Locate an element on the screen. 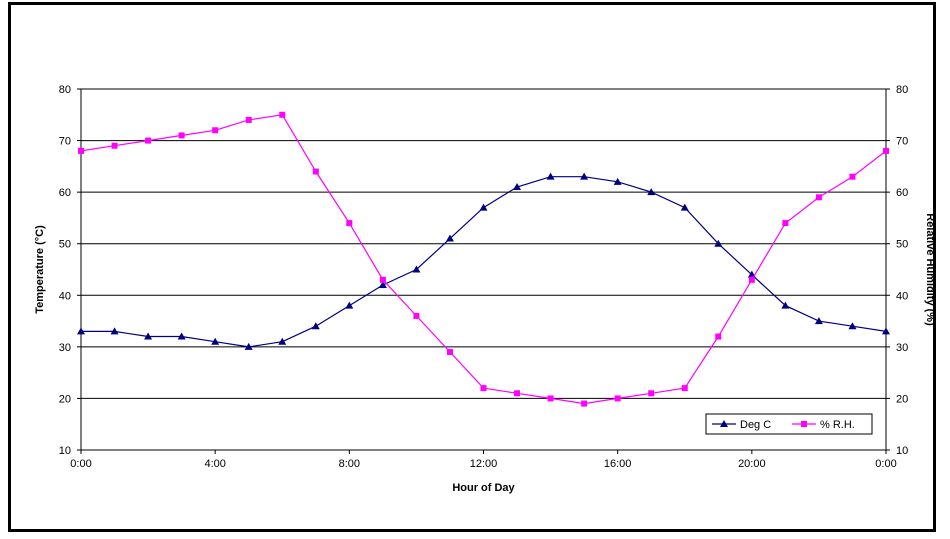  x-tick-label: 12:00 is located at coordinates (484, 464).